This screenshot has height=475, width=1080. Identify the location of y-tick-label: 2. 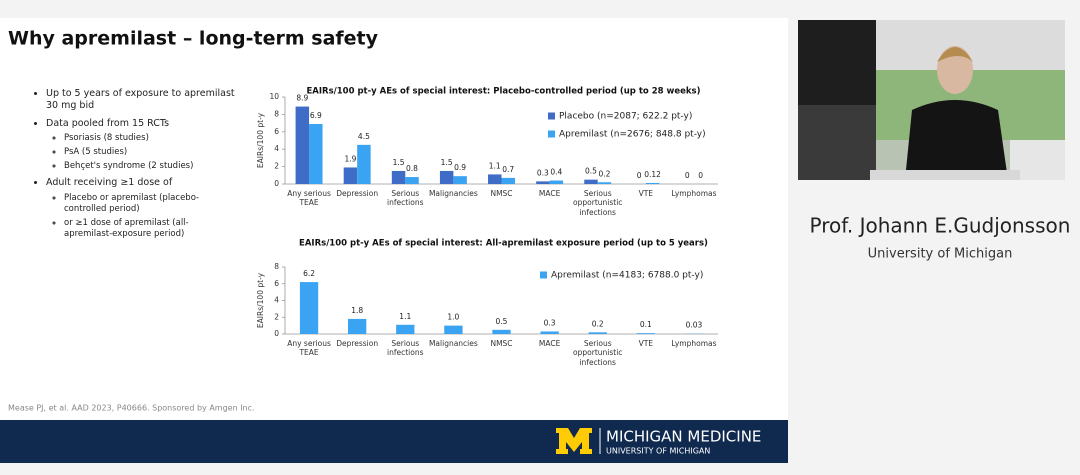
(276, 166).